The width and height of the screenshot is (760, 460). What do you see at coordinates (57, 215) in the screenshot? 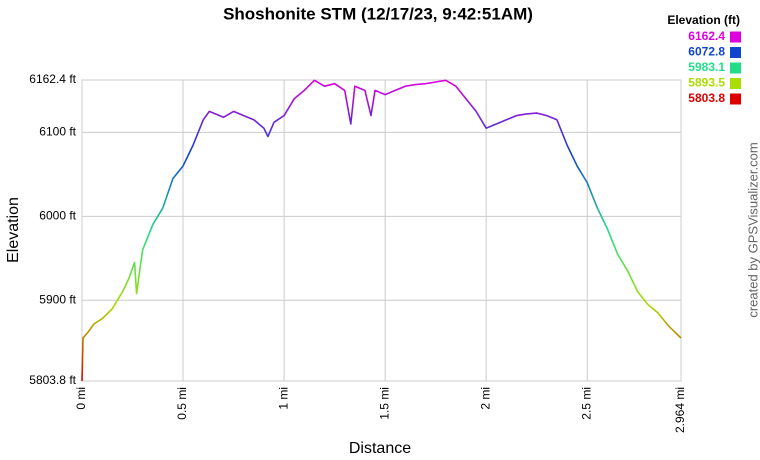
I see `y-tick-label: 6000 ft` at bounding box center [57, 215].